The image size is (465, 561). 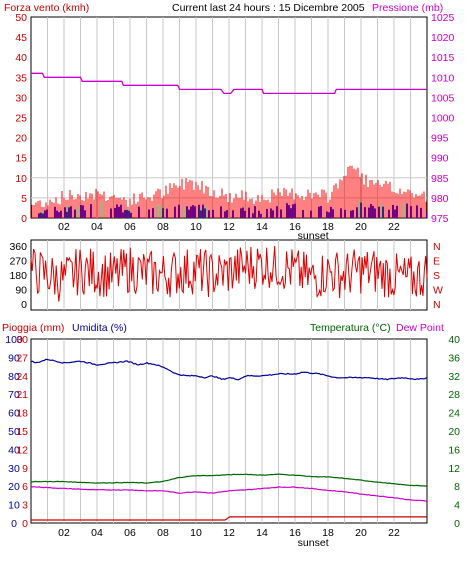 What do you see at coordinates (22, 450) in the screenshot?
I see `rain-y-tick-label: 12` at bounding box center [22, 450].